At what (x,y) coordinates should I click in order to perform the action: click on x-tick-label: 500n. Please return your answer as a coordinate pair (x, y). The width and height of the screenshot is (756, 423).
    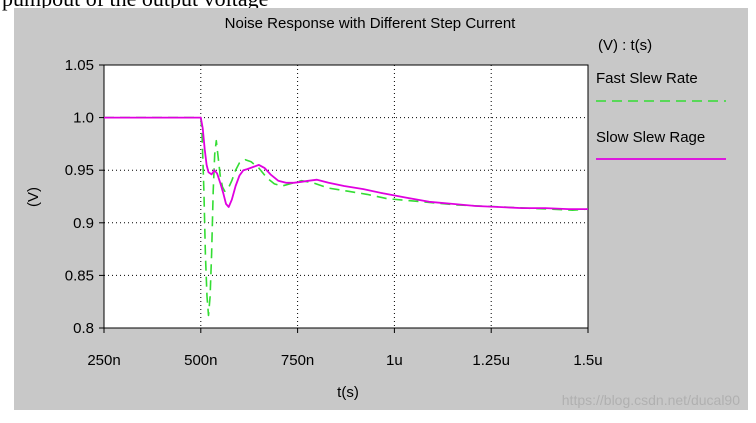
    Looking at the image, I should click on (200, 360).